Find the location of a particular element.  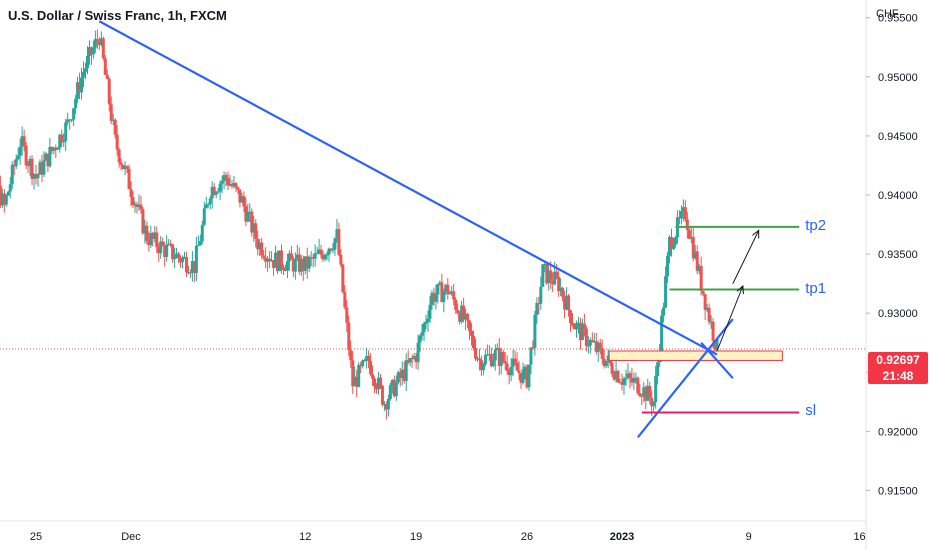

x-tick-label: 2023 is located at coordinates (622, 537).